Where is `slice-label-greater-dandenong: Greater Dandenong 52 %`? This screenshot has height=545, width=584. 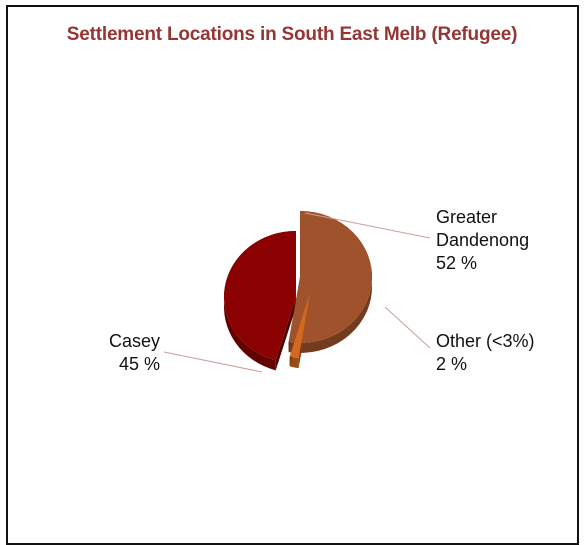 slice-label-greater-dandenong: Greater Dandenong 52 % is located at coordinates (482, 240).